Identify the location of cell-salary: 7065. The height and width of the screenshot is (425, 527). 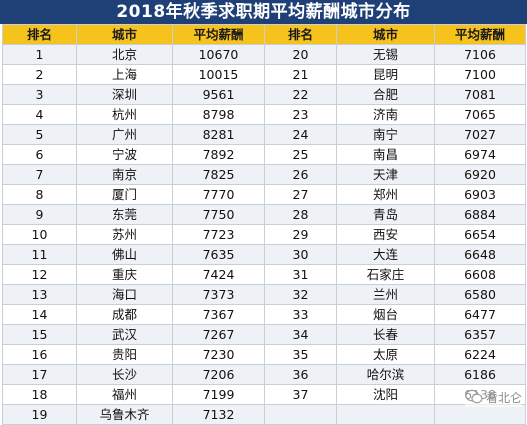
(480, 114).